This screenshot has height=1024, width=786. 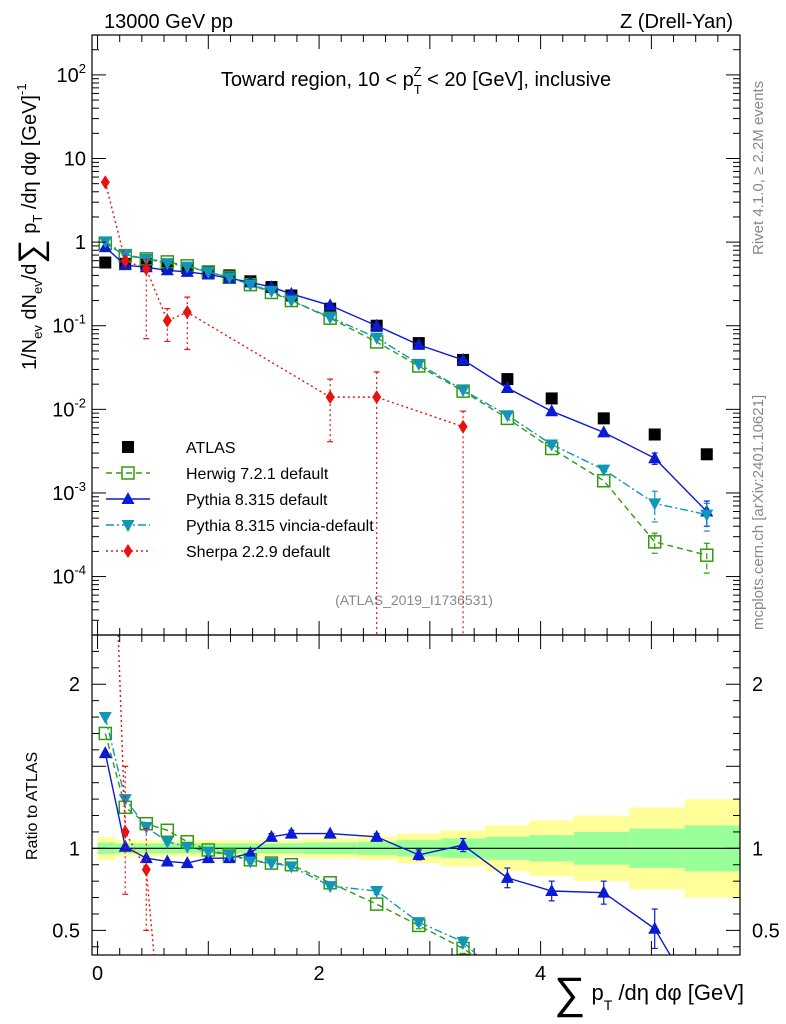 What do you see at coordinates (414, 600) in the screenshot?
I see `analysis-label: (ATLAS_2019_I1736531)` at bounding box center [414, 600].